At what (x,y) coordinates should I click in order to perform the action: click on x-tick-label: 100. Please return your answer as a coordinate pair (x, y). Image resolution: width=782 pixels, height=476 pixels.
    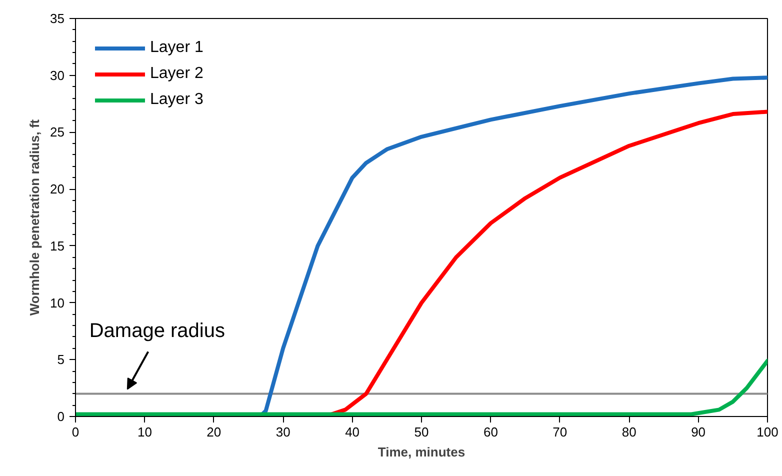
    Looking at the image, I should click on (767, 432).